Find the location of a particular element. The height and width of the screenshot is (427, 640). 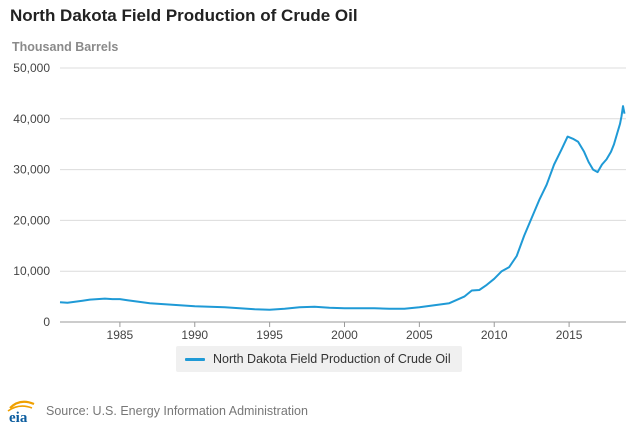

y-tick-label: 20,000 is located at coordinates (31, 220).